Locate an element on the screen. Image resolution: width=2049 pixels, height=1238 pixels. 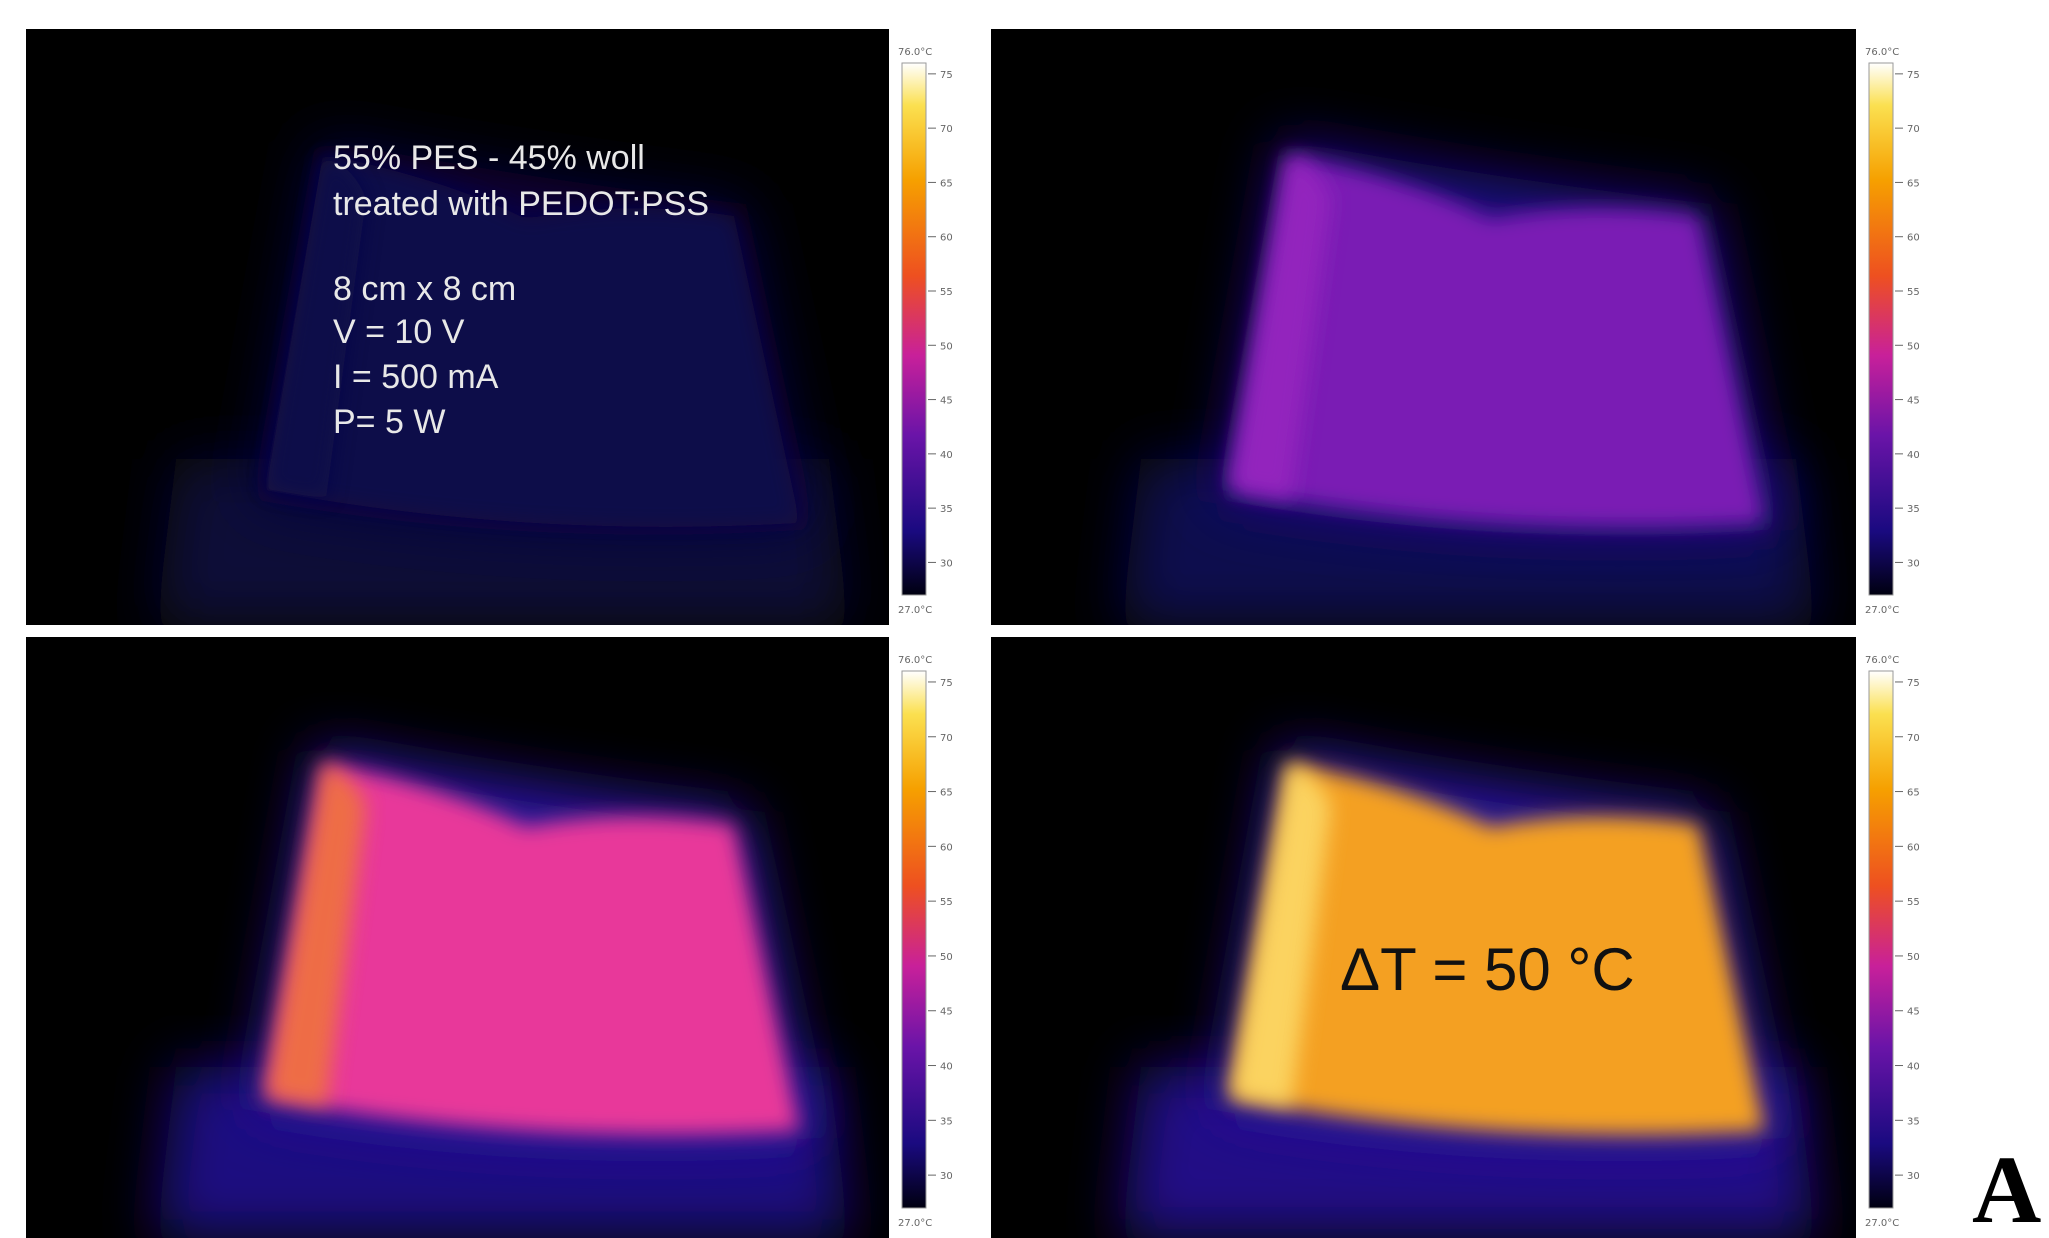
annotation: treated with PEDOT:PSS is located at coordinates (521, 204).